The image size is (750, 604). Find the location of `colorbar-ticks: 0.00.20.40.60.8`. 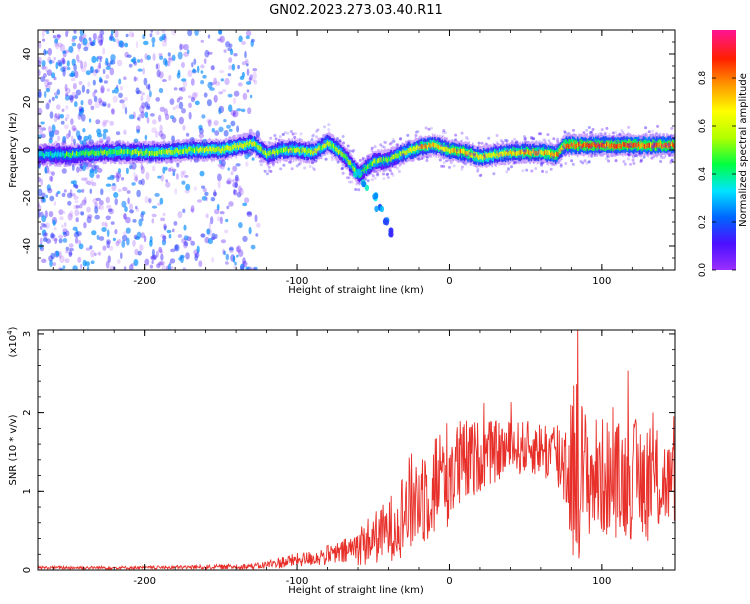

colorbar-ticks: 0.00.20.40.60.8 is located at coordinates (717, 174).